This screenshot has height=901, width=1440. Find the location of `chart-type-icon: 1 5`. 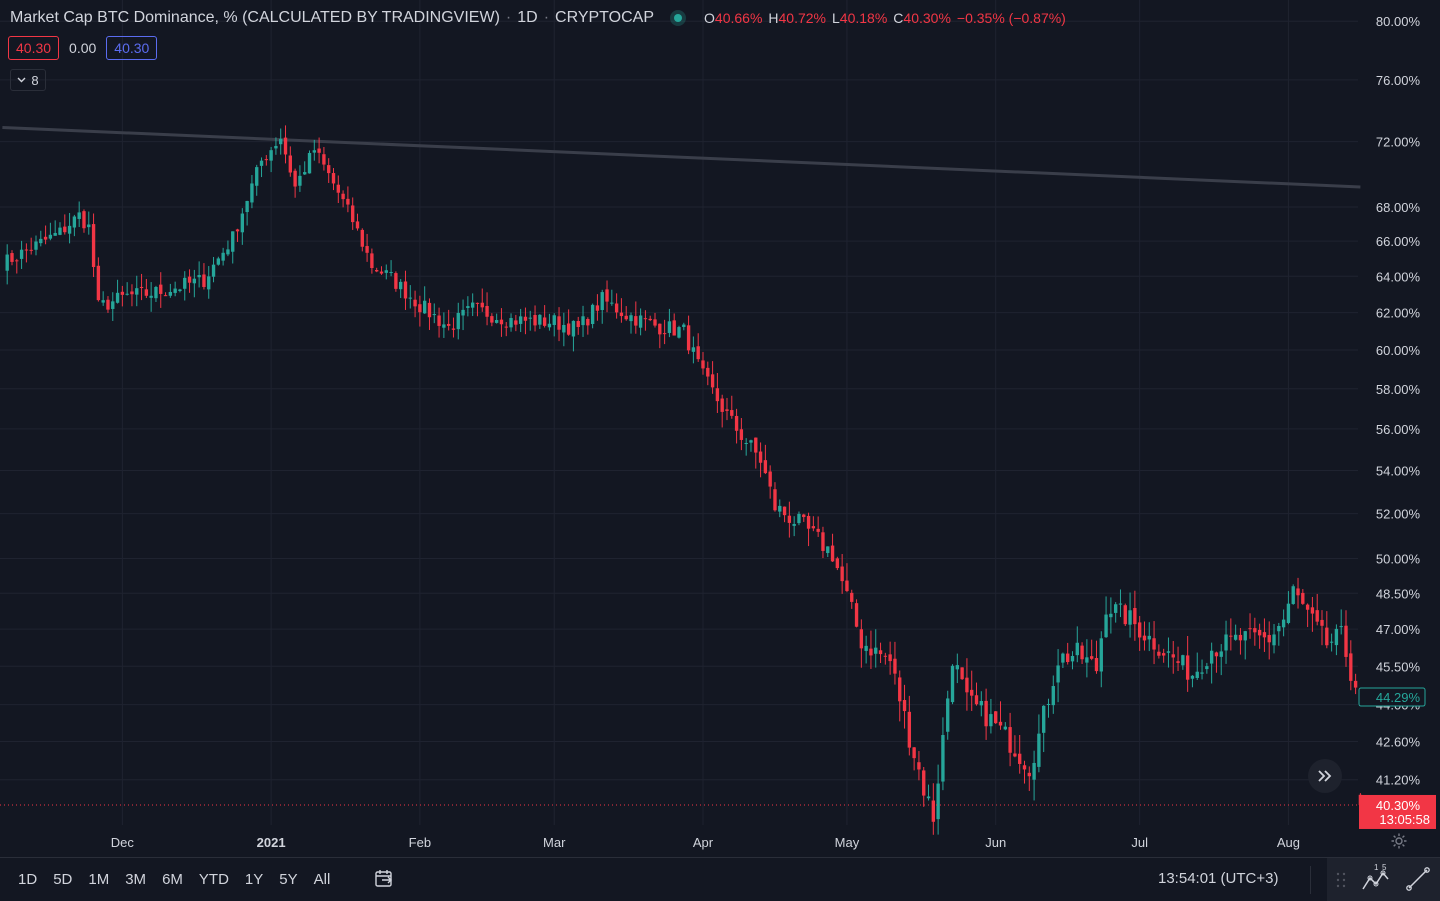

chart-type-icon: 1 5 is located at coordinates (1375, 879).